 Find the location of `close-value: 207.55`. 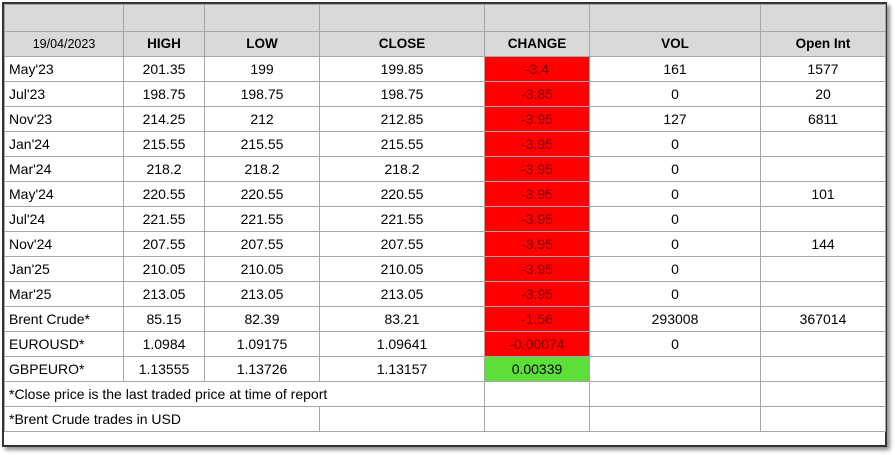

close-value: 207.55 is located at coordinates (402, 244).